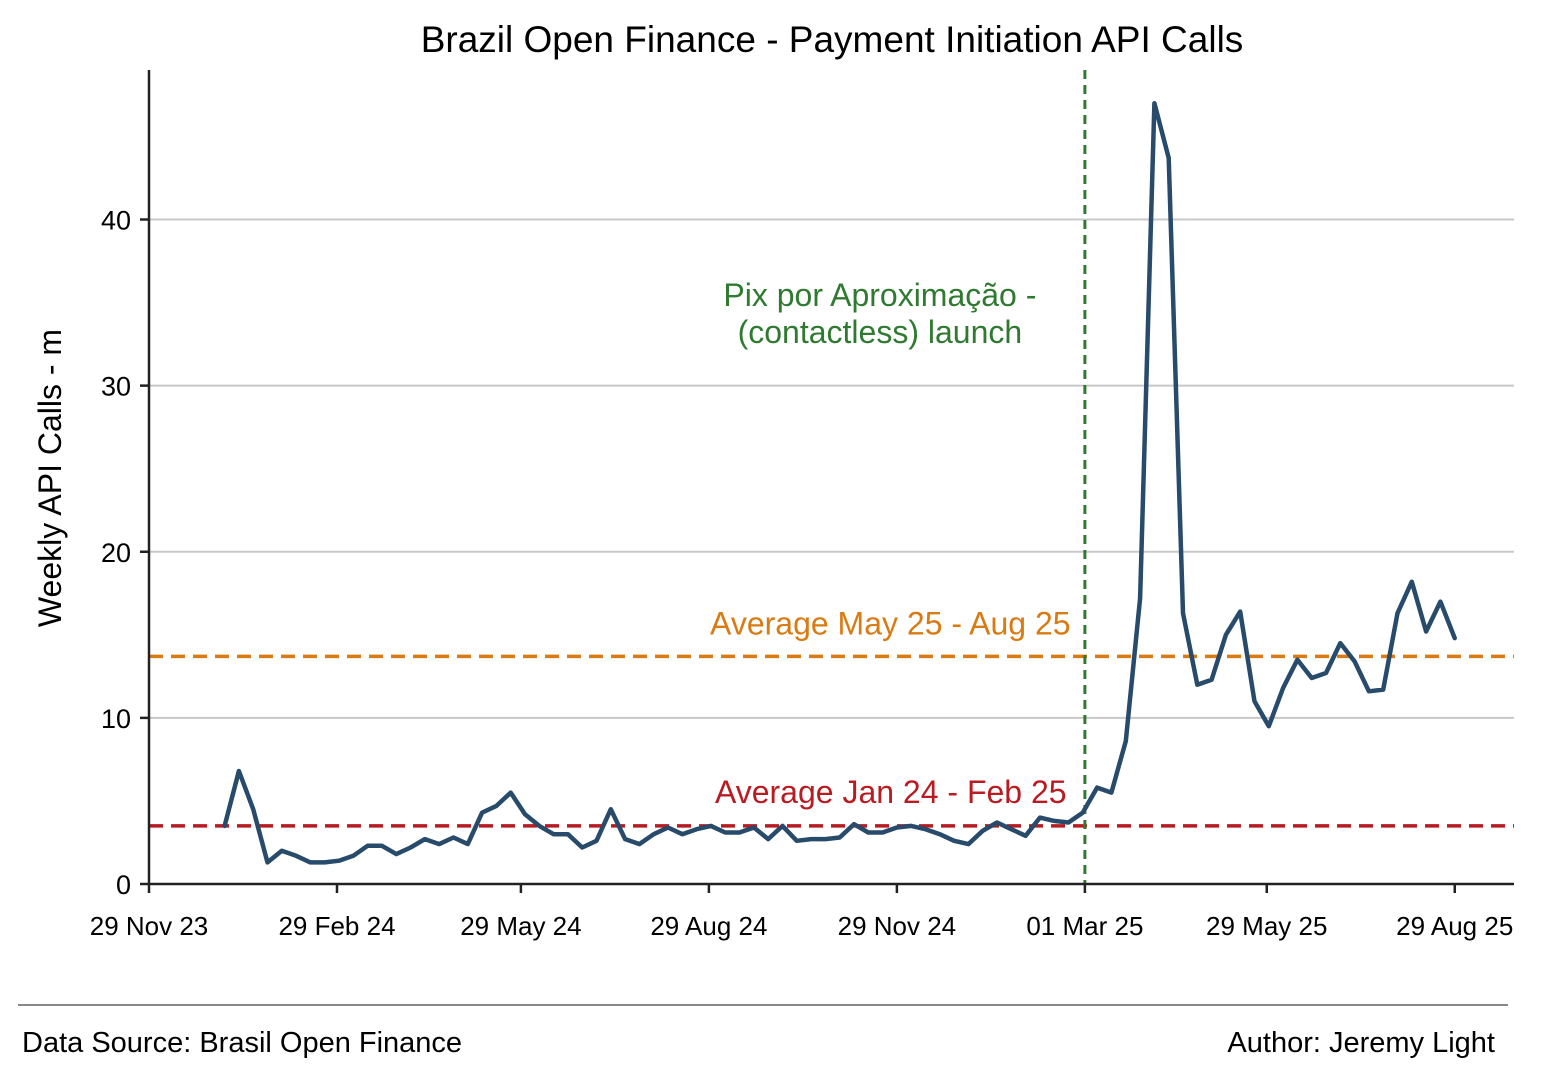 The height and width of the screenshot is (1084, 1542). I want to click on footer-divider, so click(763, 1005).